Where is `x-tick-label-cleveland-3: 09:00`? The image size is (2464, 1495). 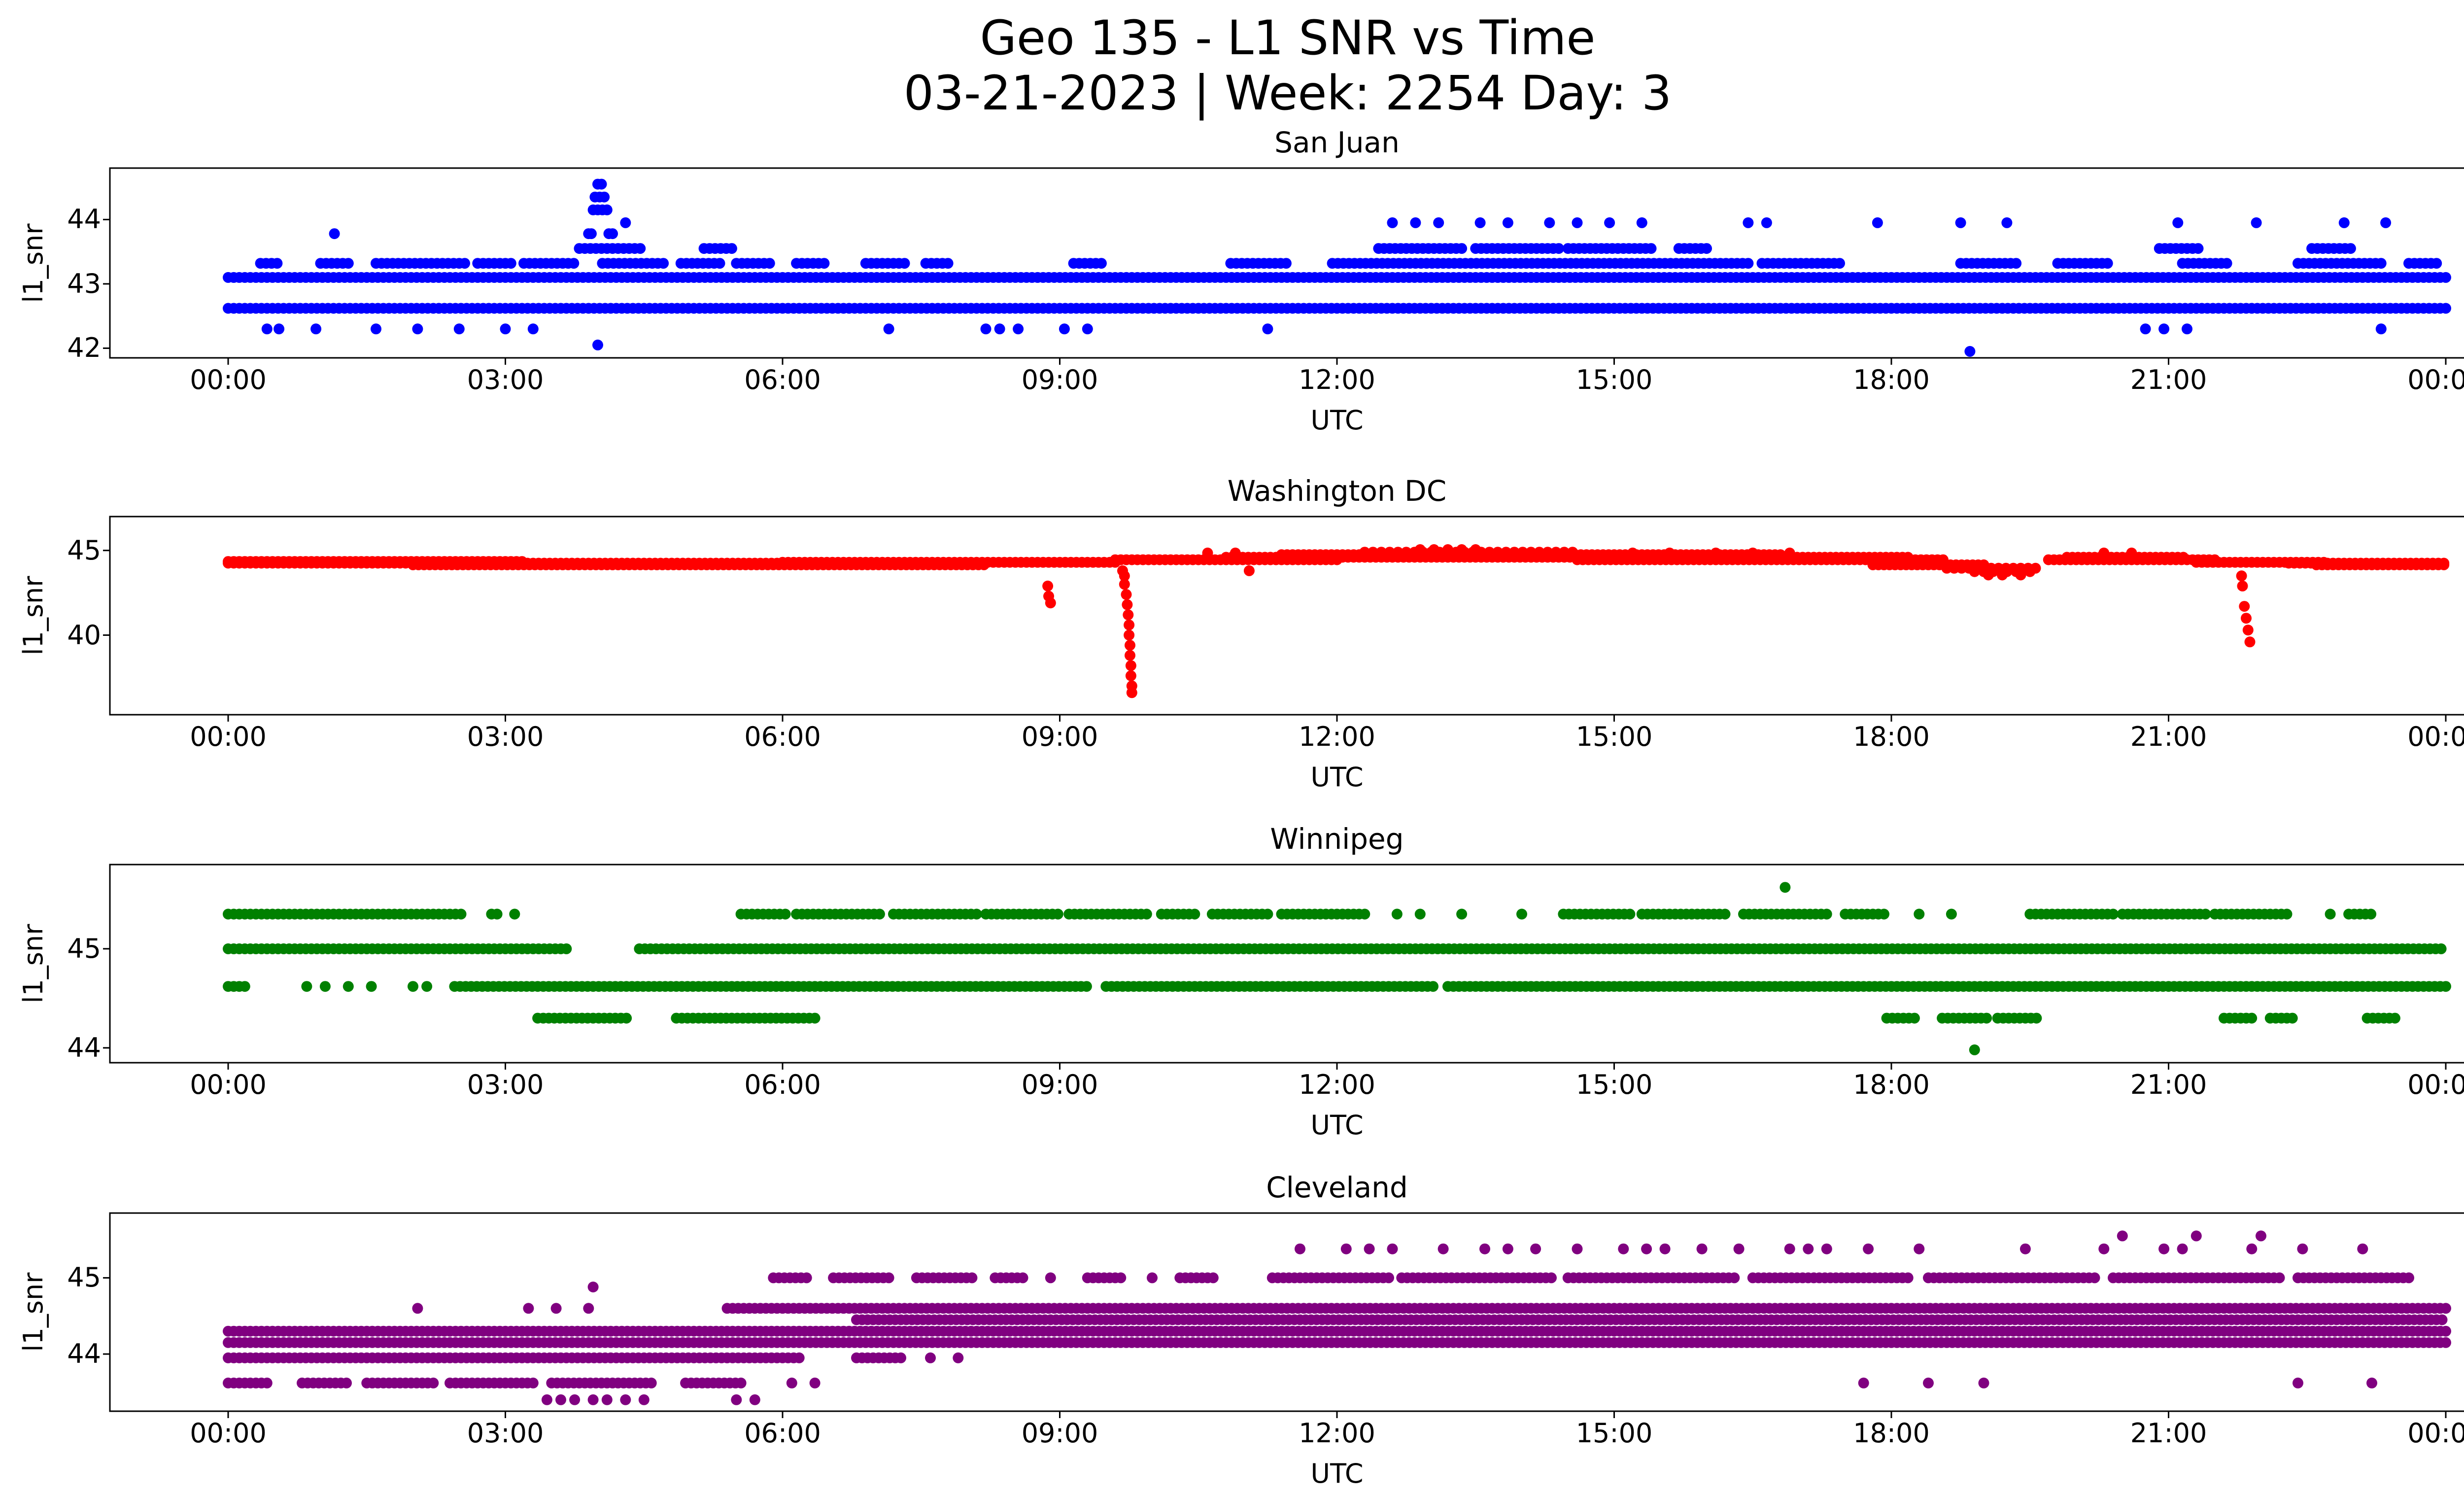 x-tick-label-cleveland-3: 09:00 is located at coordinates (1059, 1433).